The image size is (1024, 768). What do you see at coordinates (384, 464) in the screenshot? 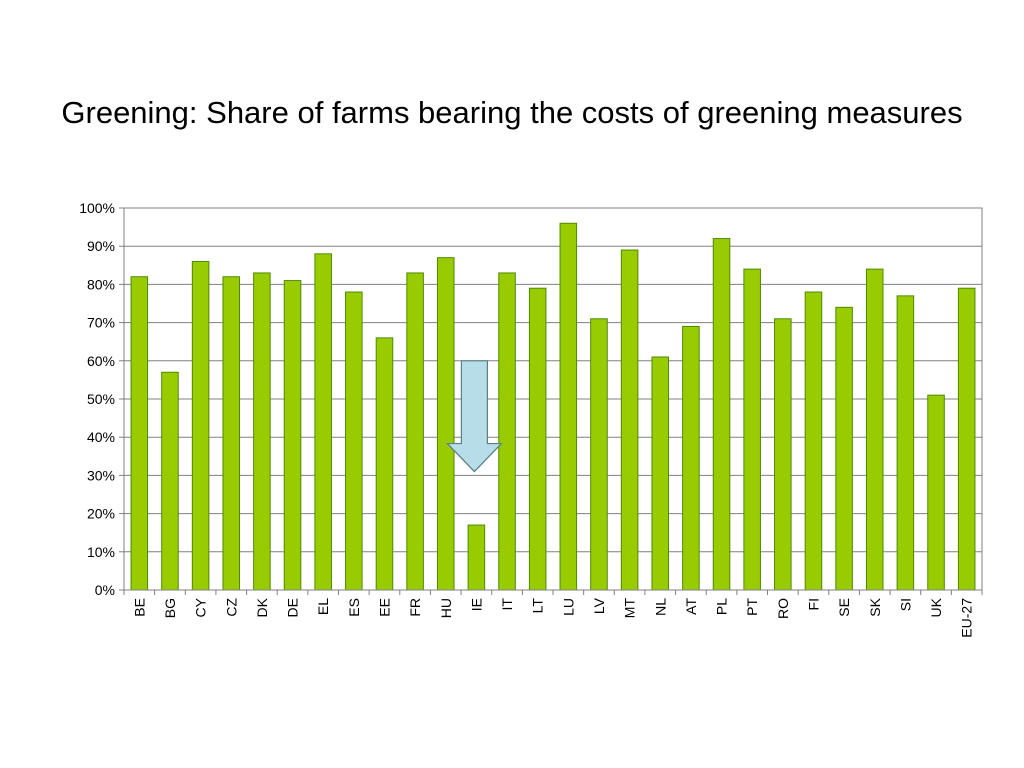
I see `bar-ee` at bounding box center [384, 464].